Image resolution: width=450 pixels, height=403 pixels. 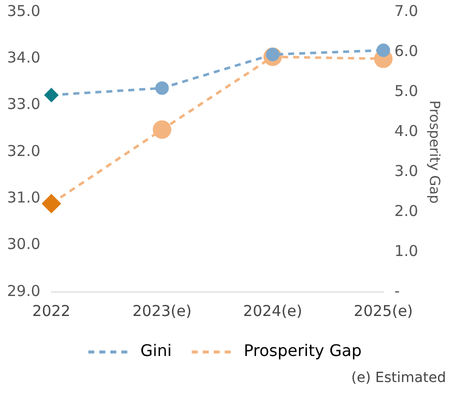 What do you see at coordinates (272, 311) in the screenshot?
I see `x-tick-label: 2024(e)` at bounding box center [272, 311].